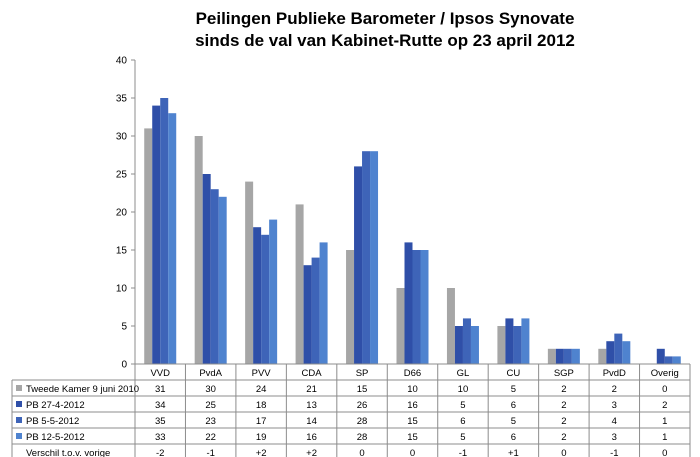  Describe the element at coordinates (412, 373) in the screenshot. I see `x-tick-label: D66` at that location.